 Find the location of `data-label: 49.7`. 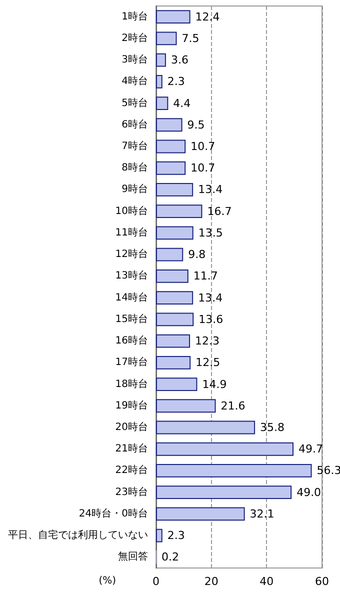

data-label: 49.7 is located at coordinates (311, 449).